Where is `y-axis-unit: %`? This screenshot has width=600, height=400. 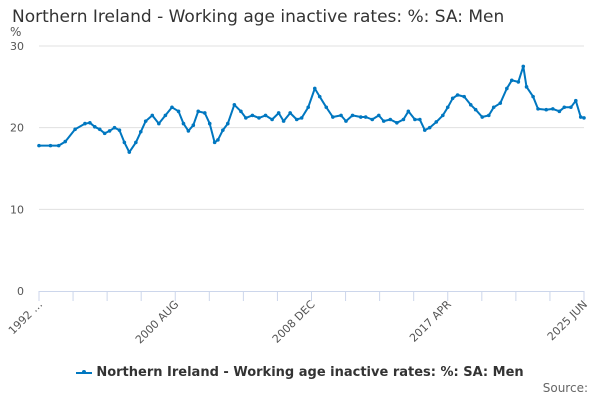
y-axis-unit: % is located at coordinates (15, 32).